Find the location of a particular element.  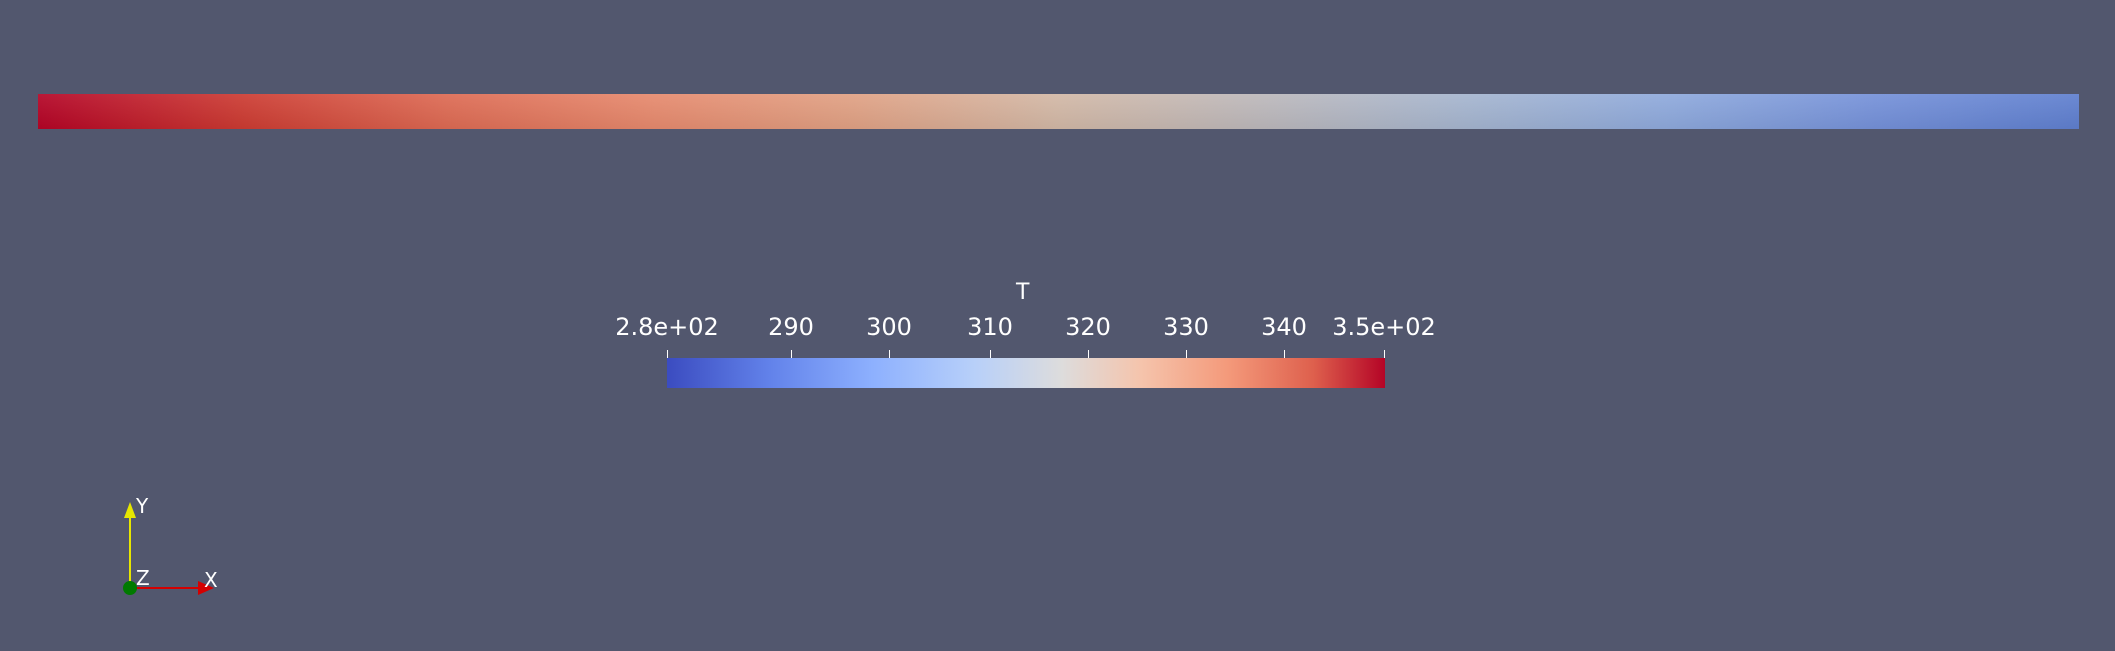

x-axis-label: X is located at coordinates (211, 580).